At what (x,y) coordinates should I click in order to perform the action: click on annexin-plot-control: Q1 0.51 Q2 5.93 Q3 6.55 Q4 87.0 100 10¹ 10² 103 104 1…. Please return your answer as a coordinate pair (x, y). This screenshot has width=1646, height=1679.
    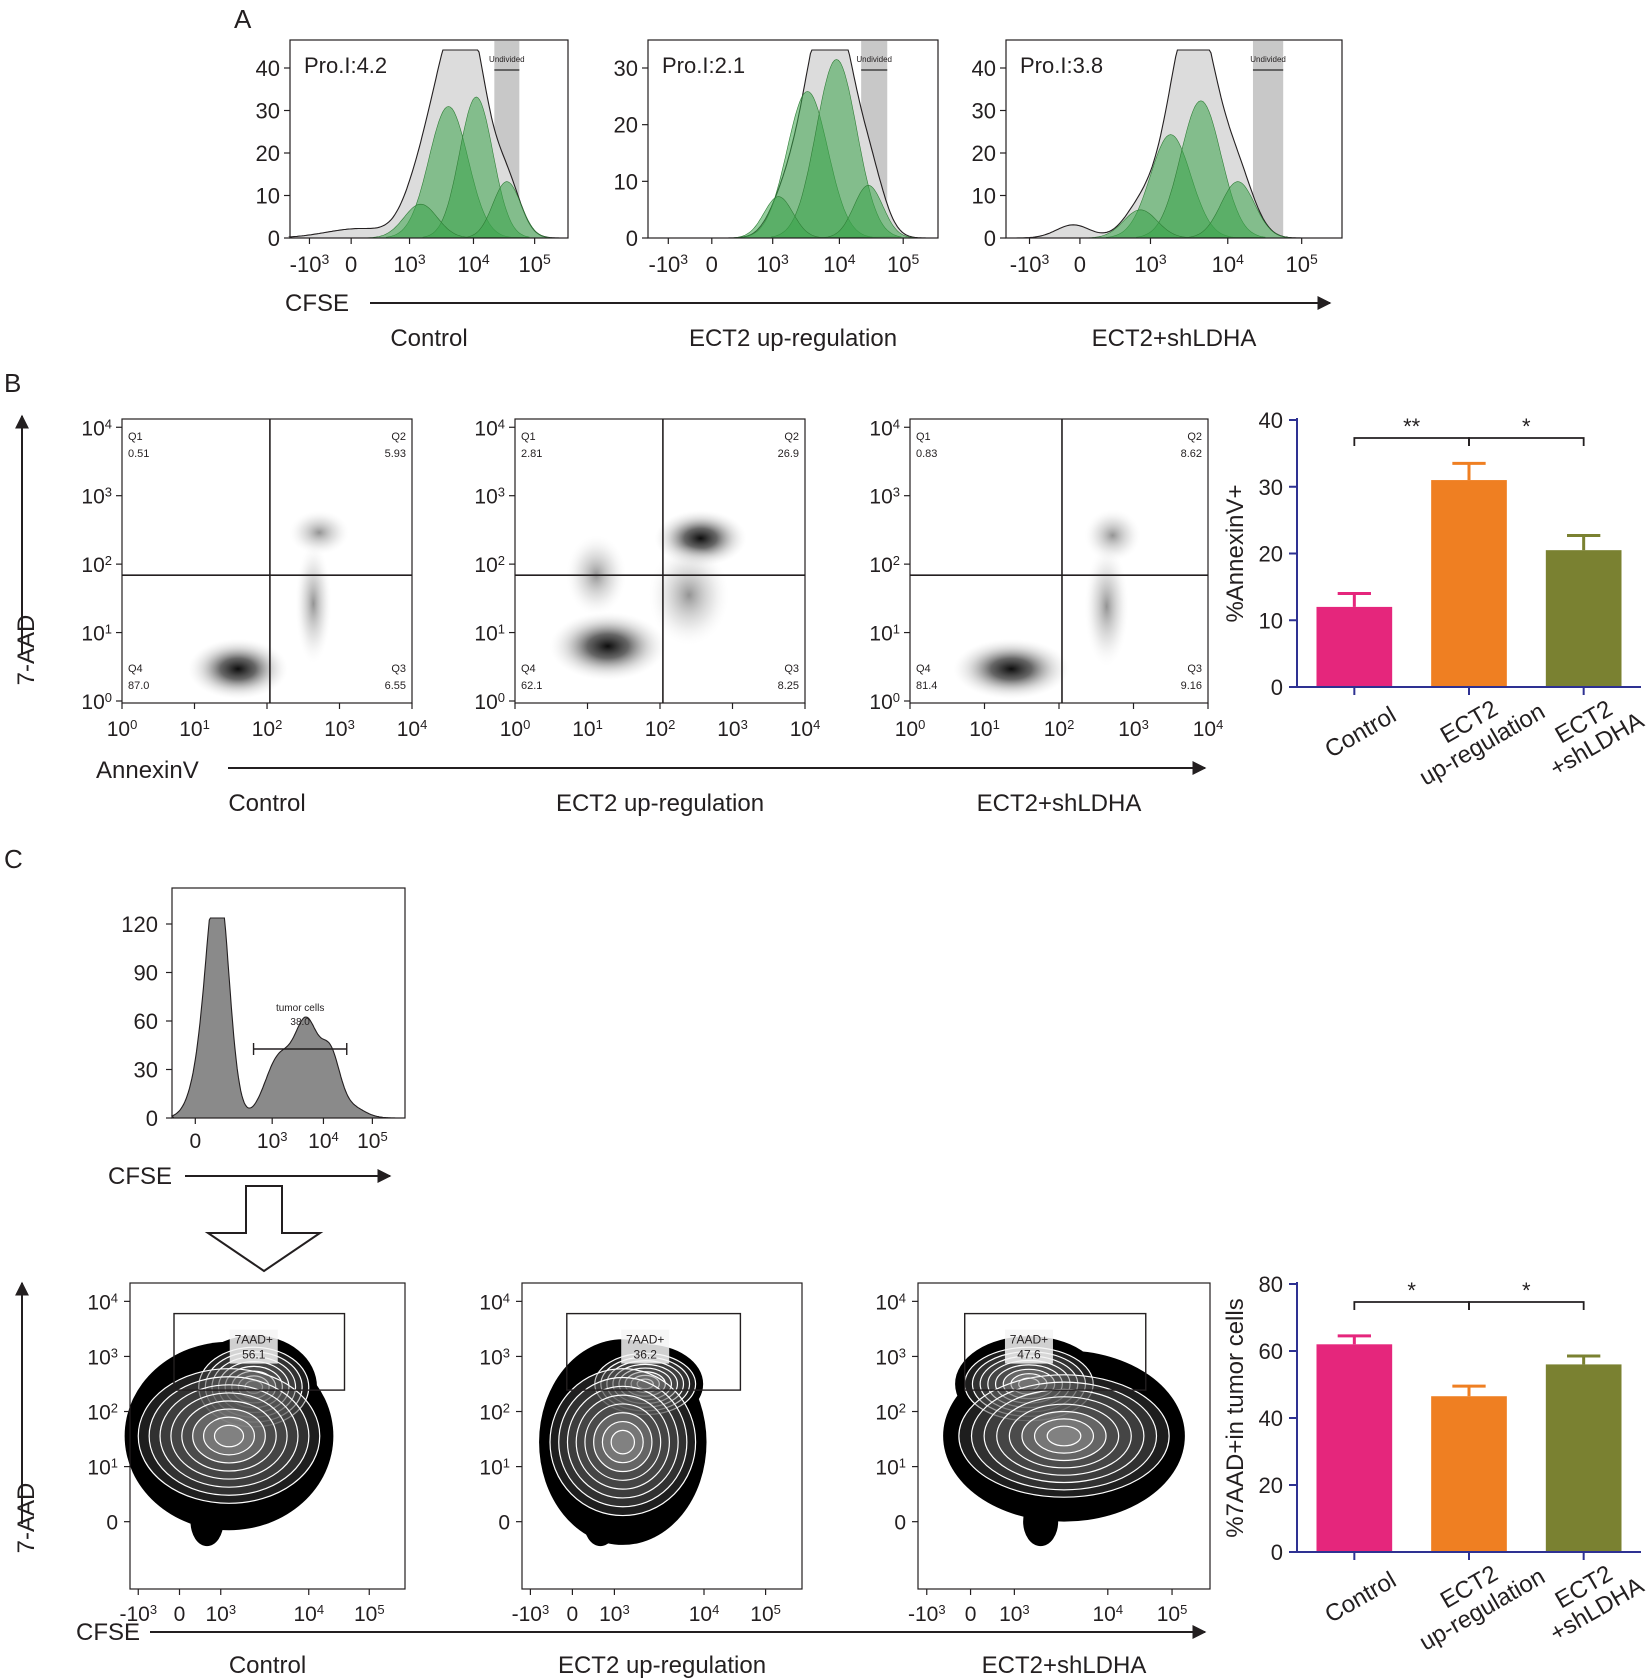
    Looking at the image, I should click on (254, 616).